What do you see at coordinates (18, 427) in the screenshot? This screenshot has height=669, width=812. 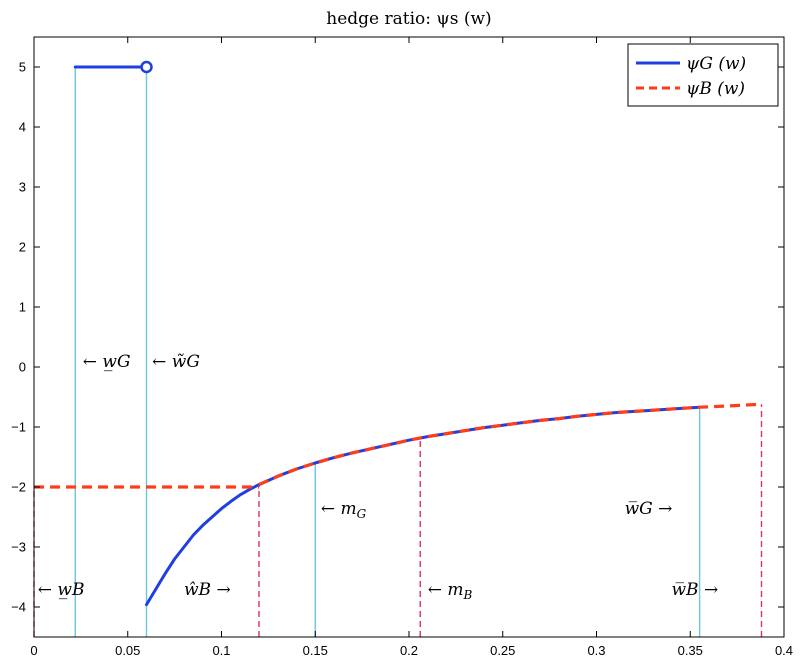 I see `y-tick-label: −1` at bounding box center [18, 427].